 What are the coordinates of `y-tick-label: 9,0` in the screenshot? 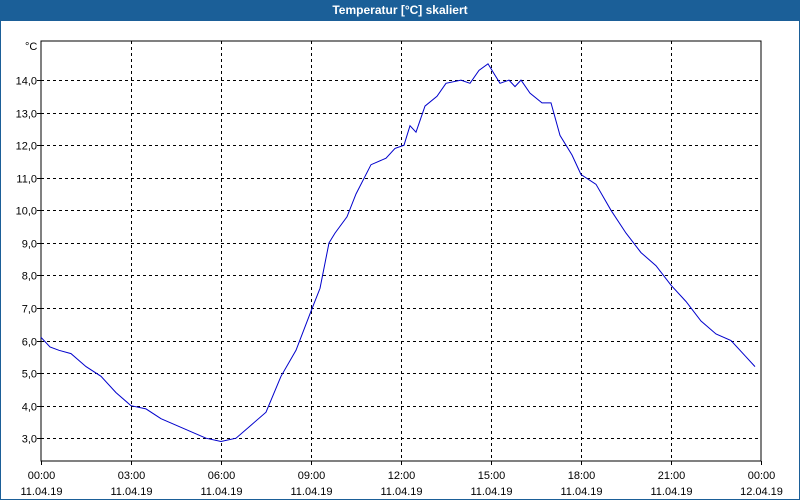 It's located at (29, 245).